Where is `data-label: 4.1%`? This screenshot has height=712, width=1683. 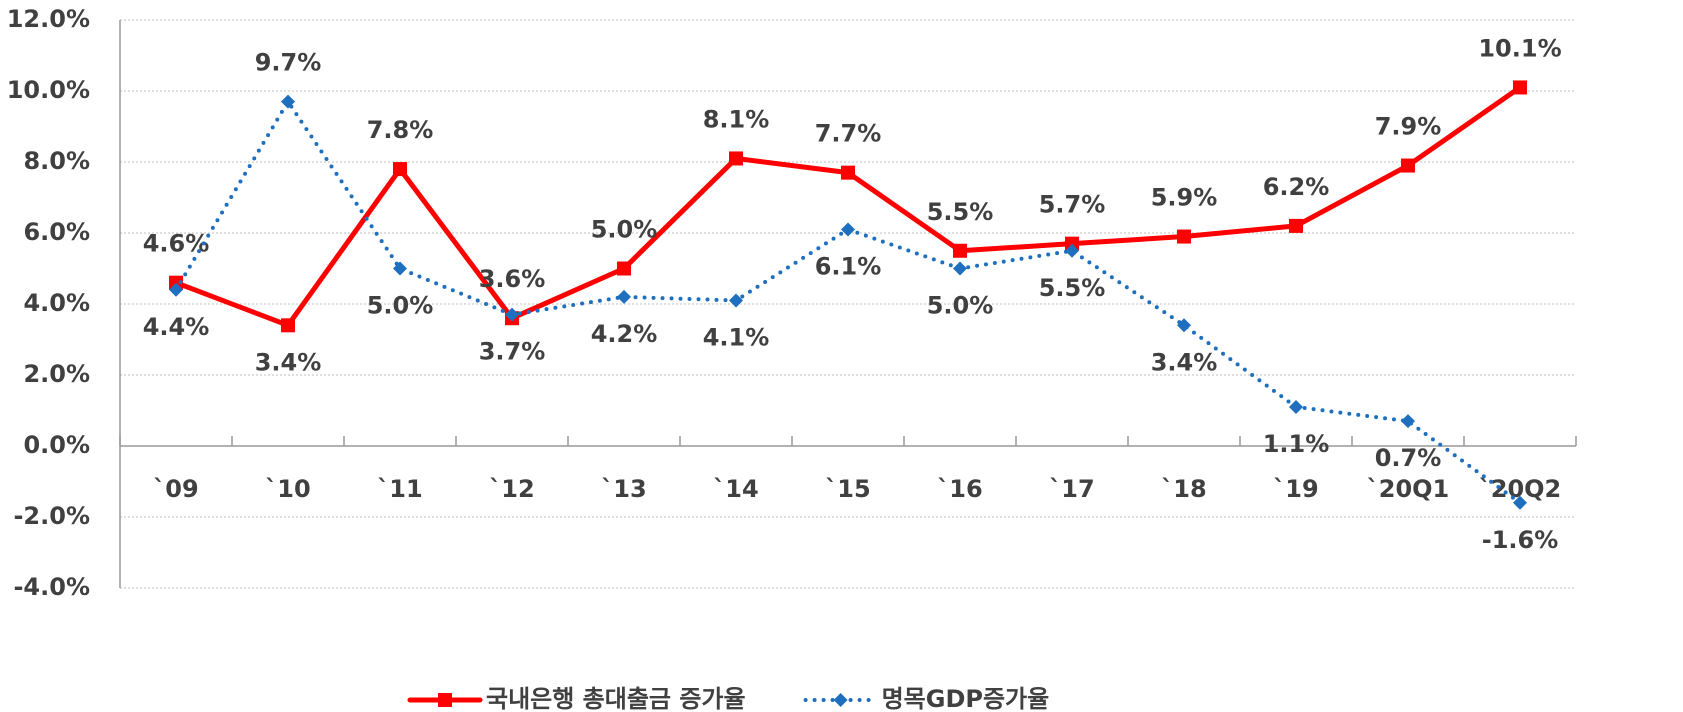 data-label: 4.1% is located at coordinates (736, 337).